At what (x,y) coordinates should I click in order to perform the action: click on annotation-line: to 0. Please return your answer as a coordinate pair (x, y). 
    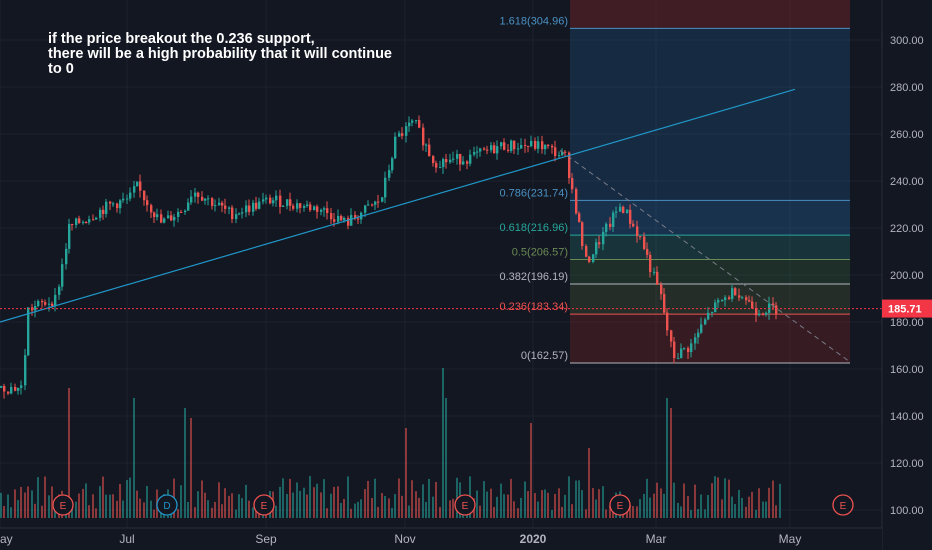
    Looking at the image, I should click on (61, 69).